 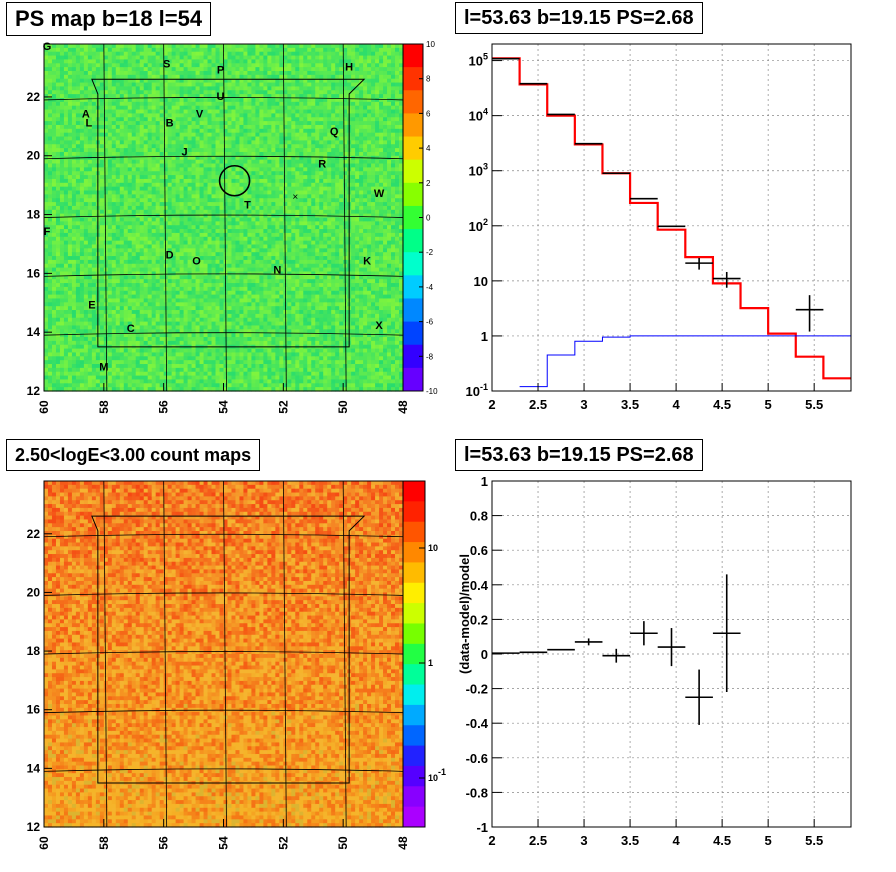 I want to click on ps_component-series, so click(x=685, y=361).